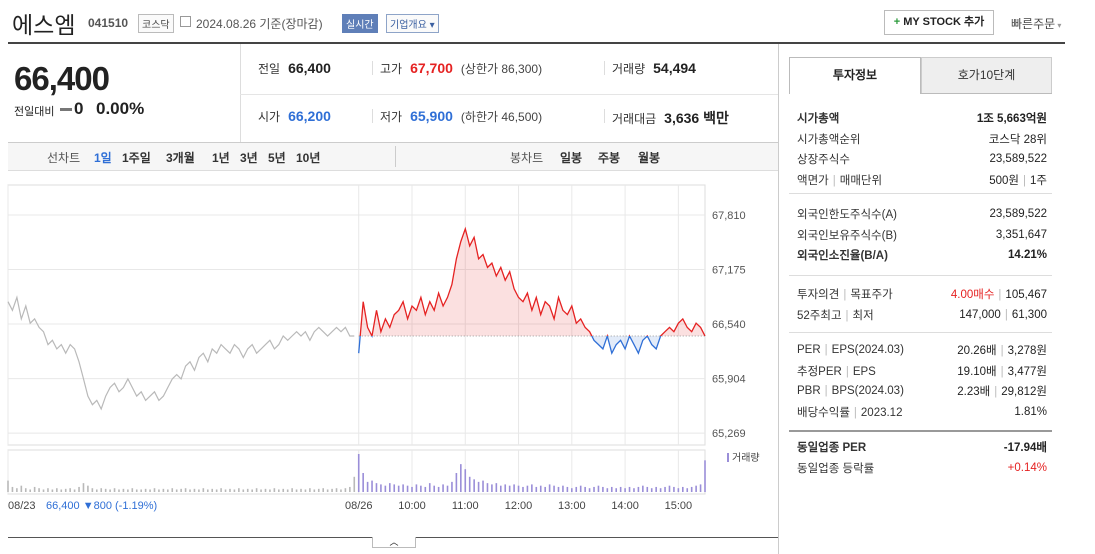  What do you see at coordinates (391, 69) in the screenshot?
I see `summary-label: 고가` at bounding box center [391, 69].